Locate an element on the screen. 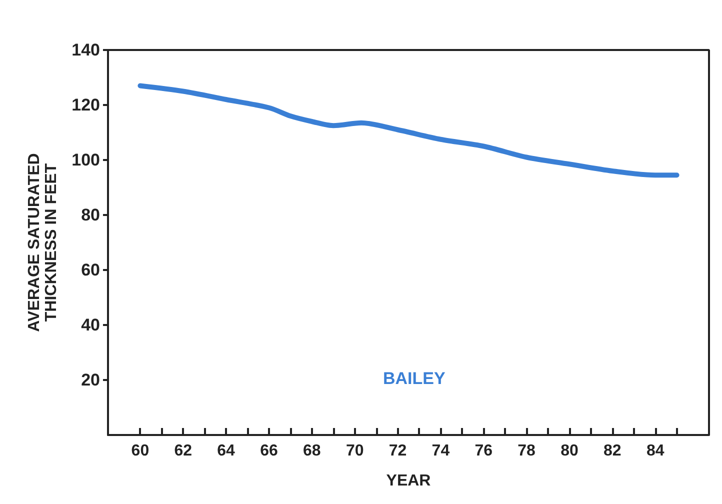 Image resolution: width=722 pixels, height=504 pixels. x-axis-title: YEAR is located at coordinates (409, 481).